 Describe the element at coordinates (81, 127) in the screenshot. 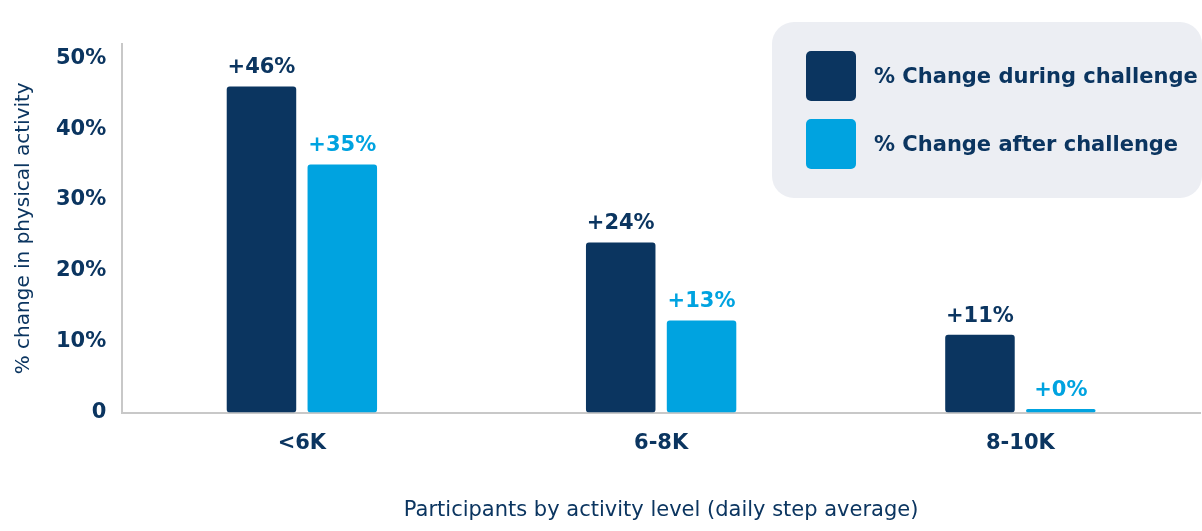

I see `y-tick-label: 40%` at that location.